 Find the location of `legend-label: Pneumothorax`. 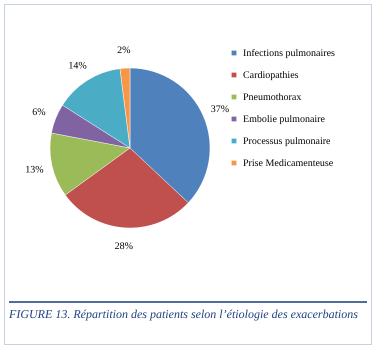

legend-label: Pneumothorax is located at coordinates (272, 97).